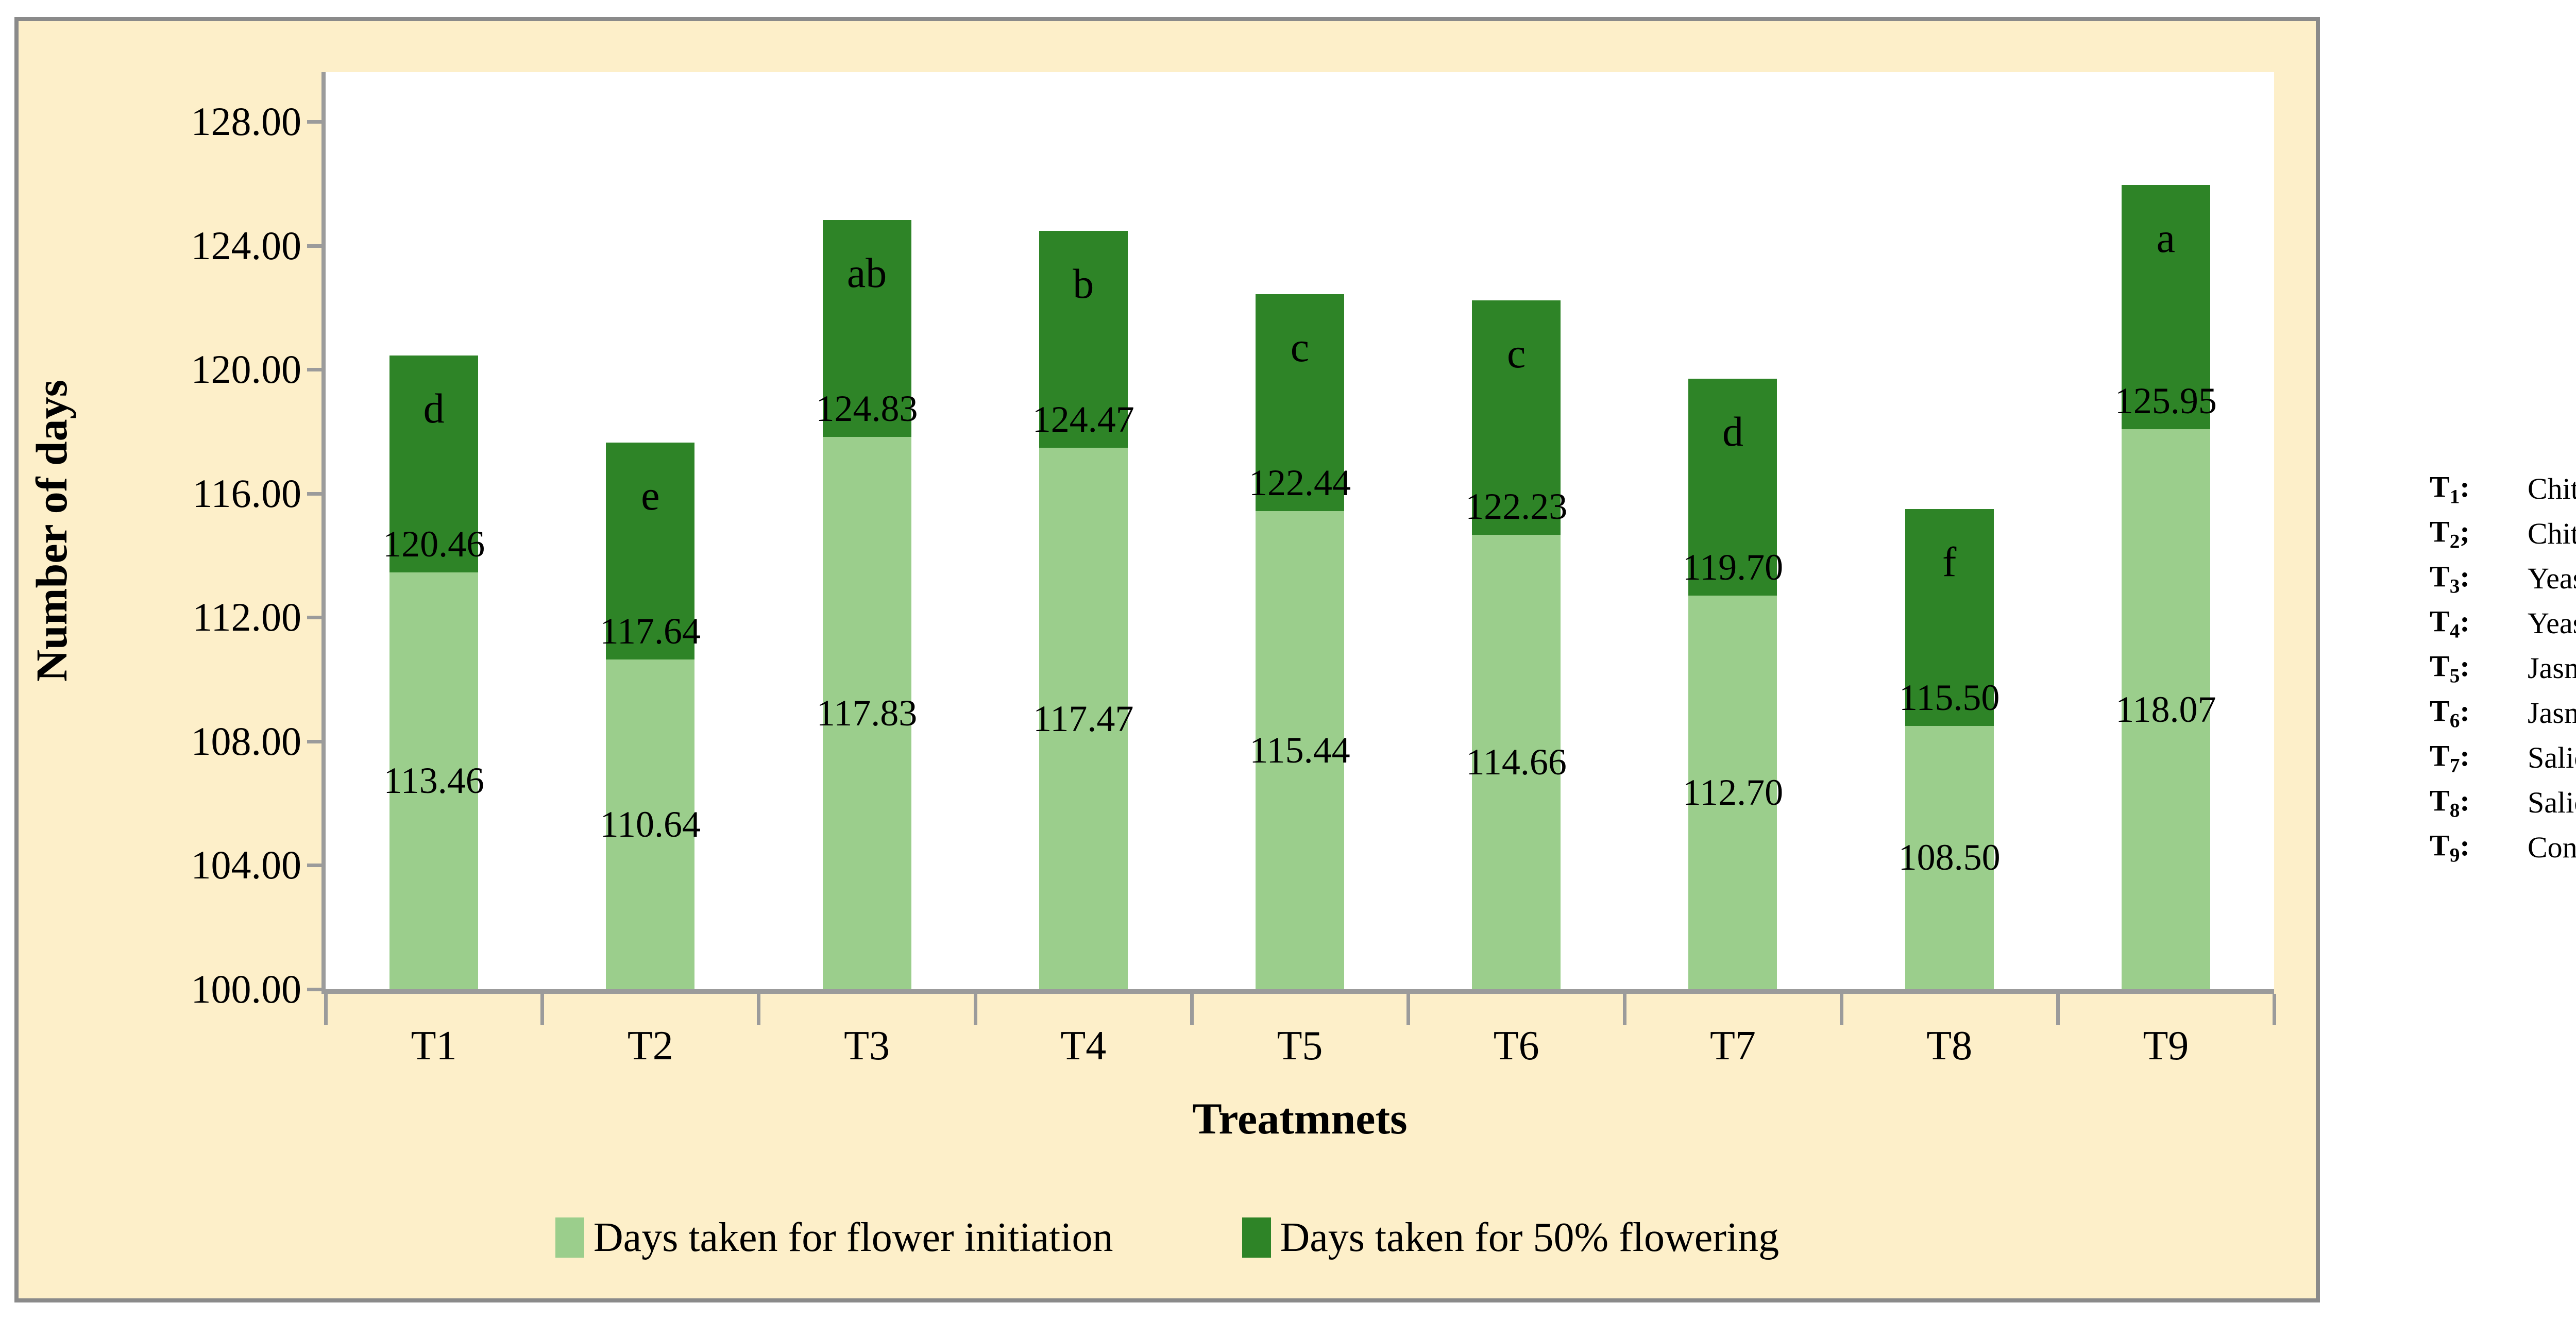 Image resolution: width=2576 pixels, height=1320 pixels. Describe the element at coordinates (246, 493) in the screenshot. I see `y-axis-tick-label: 116.00` at that location.